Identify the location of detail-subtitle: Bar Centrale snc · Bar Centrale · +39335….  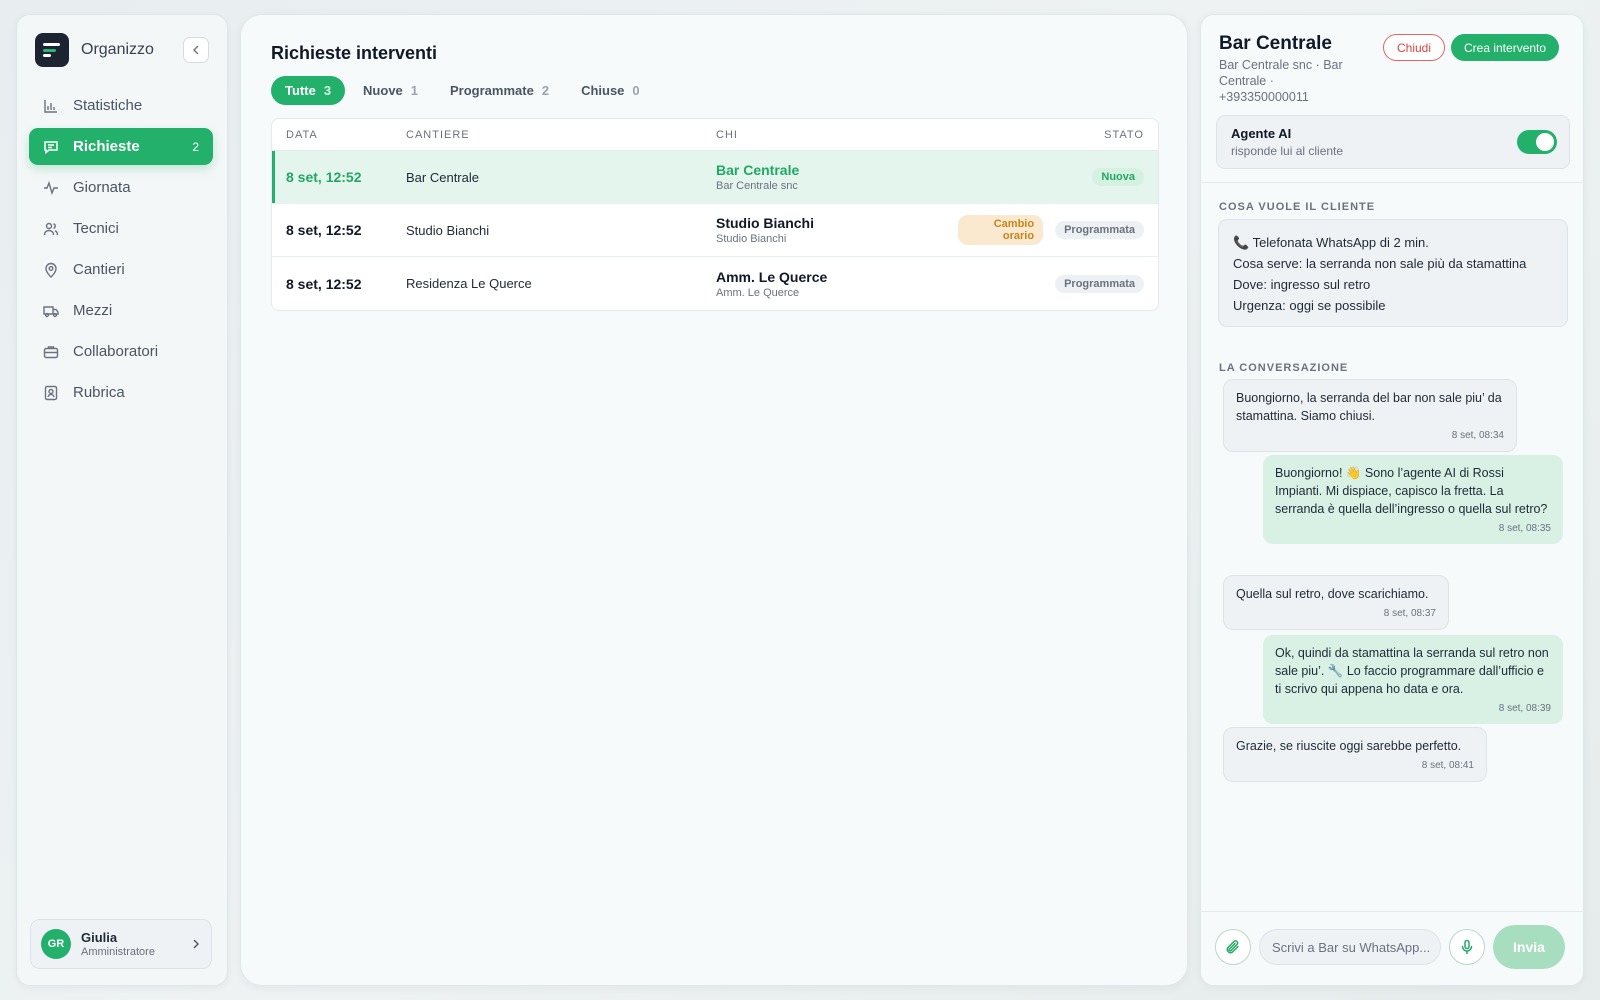
(1281, 81).